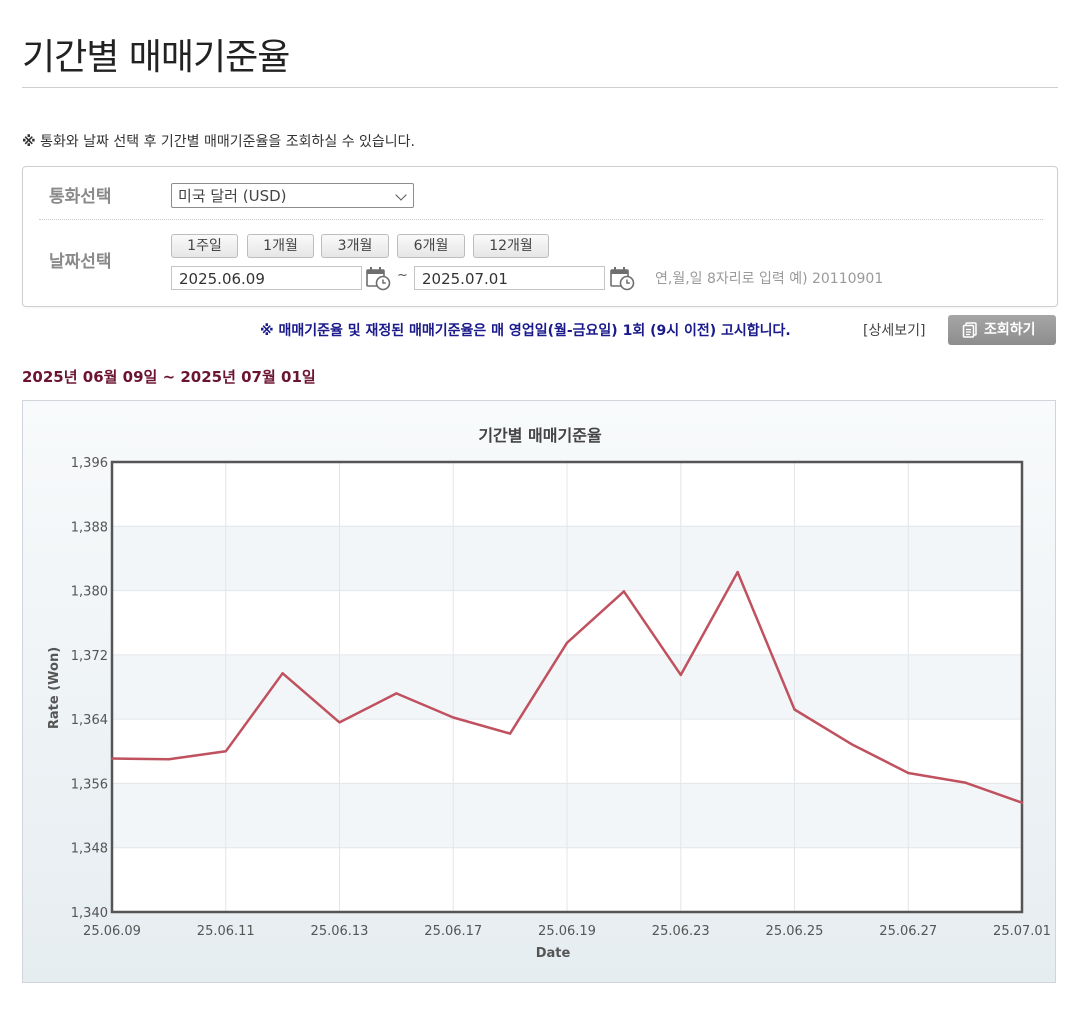 This screenshot has width=1089, height=1013. I want to click on period-button-1week: 1주일, so click(204, 246).